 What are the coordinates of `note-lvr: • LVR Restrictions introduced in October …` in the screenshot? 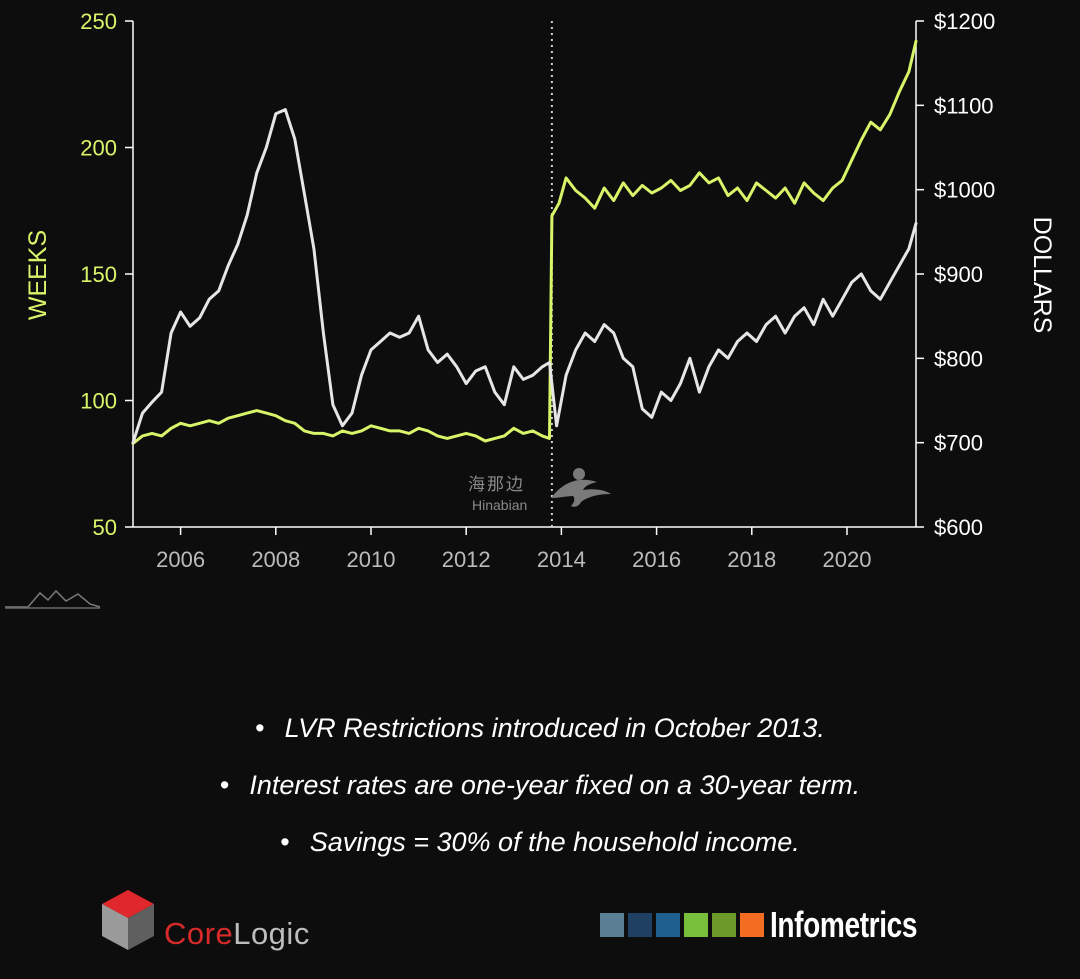 It's located at (540, 728).